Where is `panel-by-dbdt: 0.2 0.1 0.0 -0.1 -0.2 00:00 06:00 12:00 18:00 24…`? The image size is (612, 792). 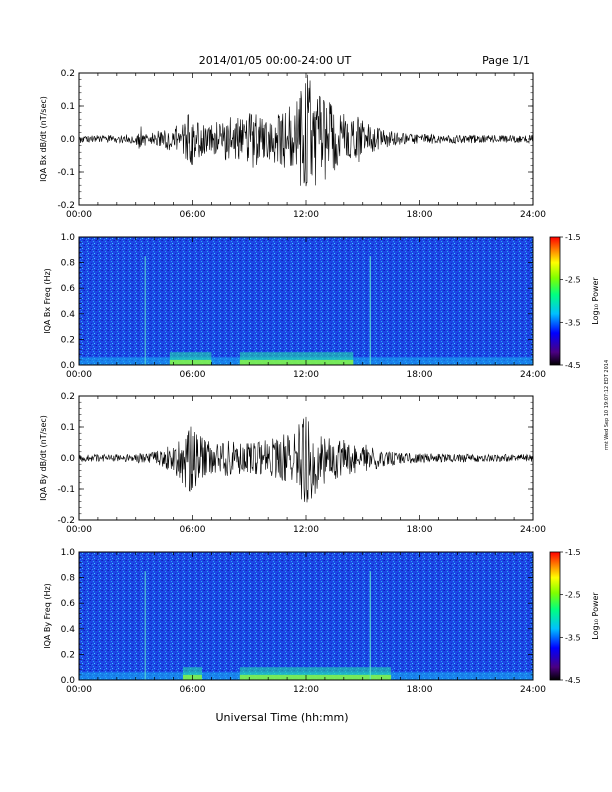 panel-by-dbdt: 0.2 0.1 0.0 -0.1 -0.2 00:00 06:00 12:00 18:00 24… is located at coordinates (292, 463).